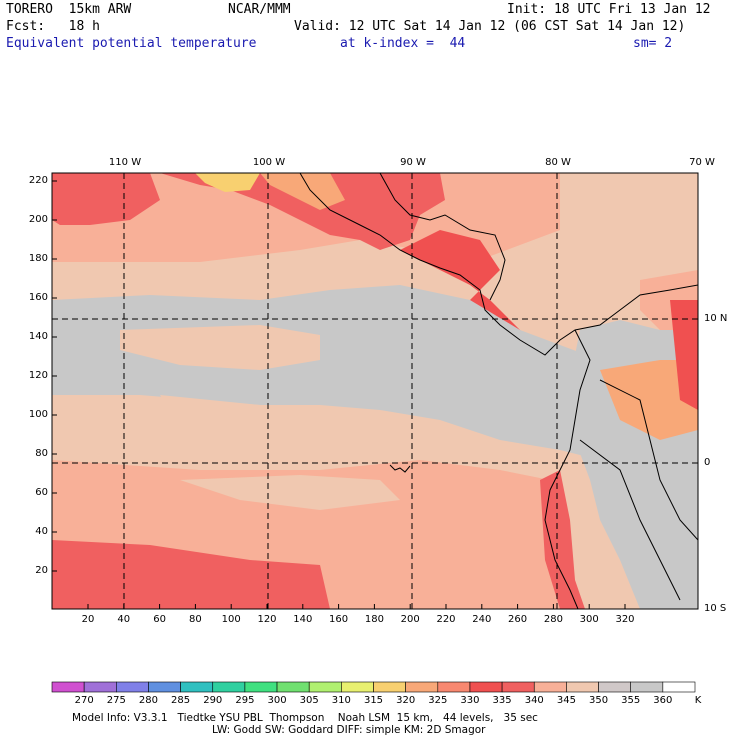 The image size is (740, 740). Describe the element at coordinates (373, 700) in the screenshot. I see `colorbar-label: 315` at that location.